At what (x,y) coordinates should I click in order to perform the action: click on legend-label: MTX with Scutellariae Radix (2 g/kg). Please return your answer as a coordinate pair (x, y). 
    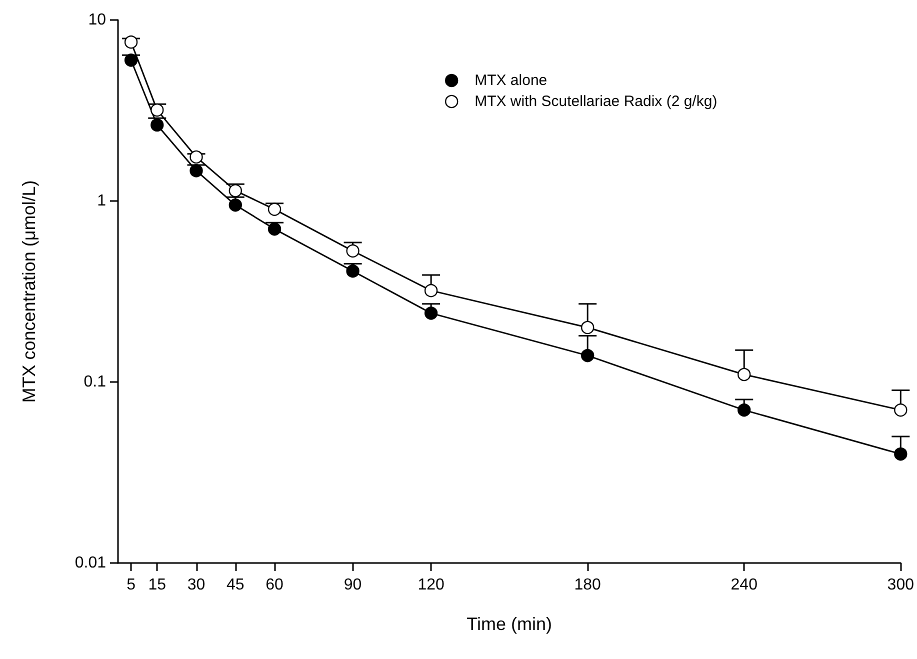
    Looking at the image, I should click on (596, 101).